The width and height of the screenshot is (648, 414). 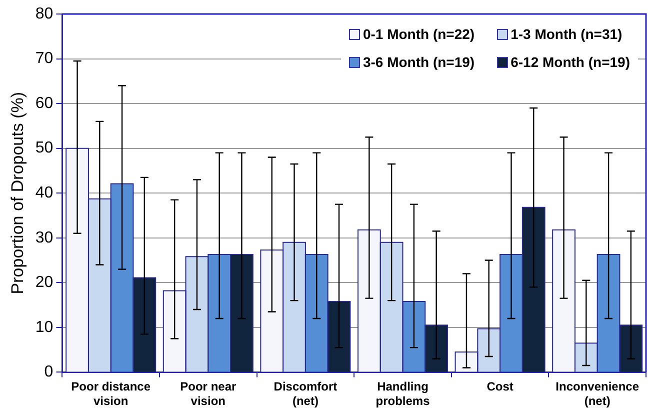 What do you see at coordinates (418, 34) in the screenshot?
I see `legend-label: 0-1 Month (n=22)` at bounding box center [418, 34].